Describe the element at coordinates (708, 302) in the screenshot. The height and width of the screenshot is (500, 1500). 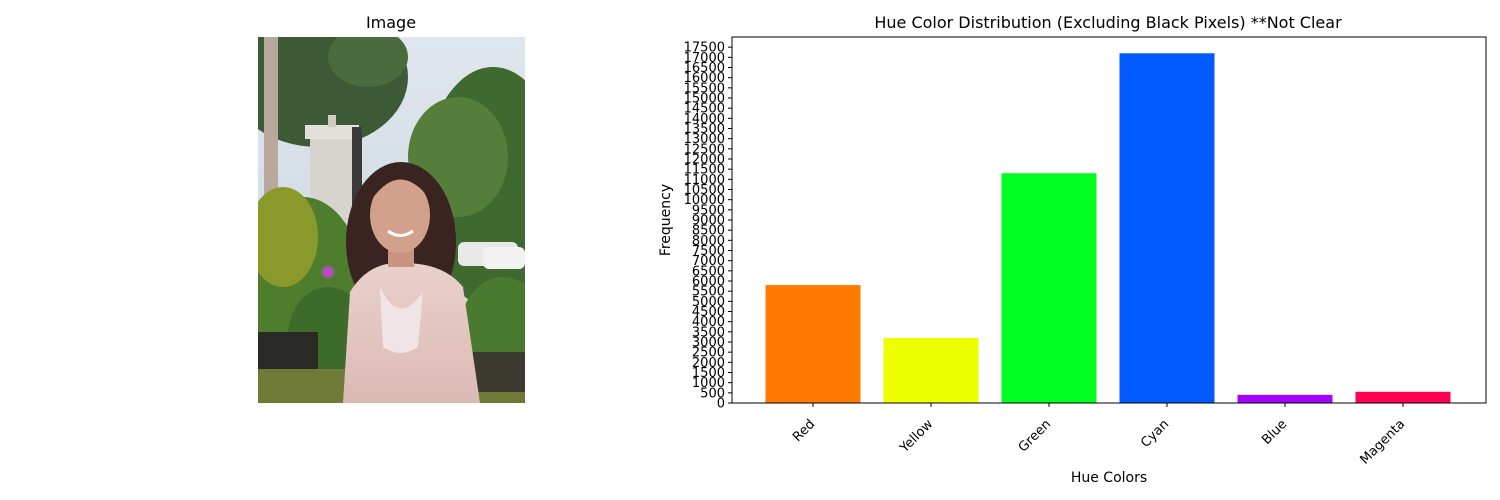
I see `y-tick-label: 5000` at that location.